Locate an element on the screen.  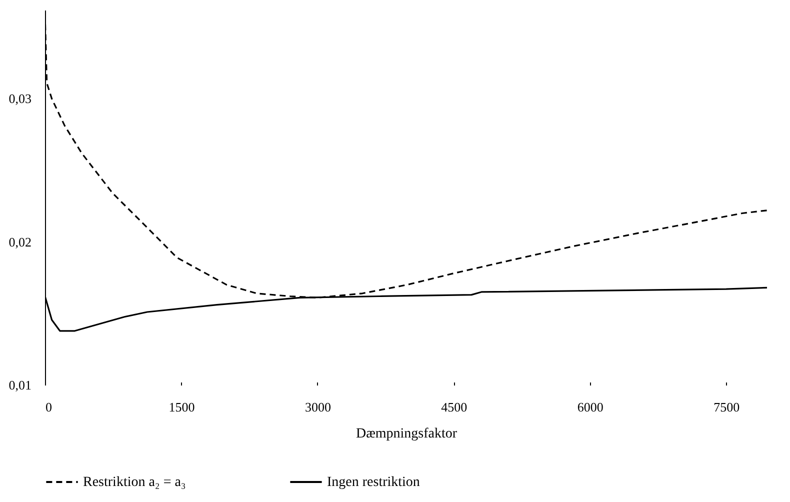
x-tick-label: 4500 is located at coordinates (454, 407).